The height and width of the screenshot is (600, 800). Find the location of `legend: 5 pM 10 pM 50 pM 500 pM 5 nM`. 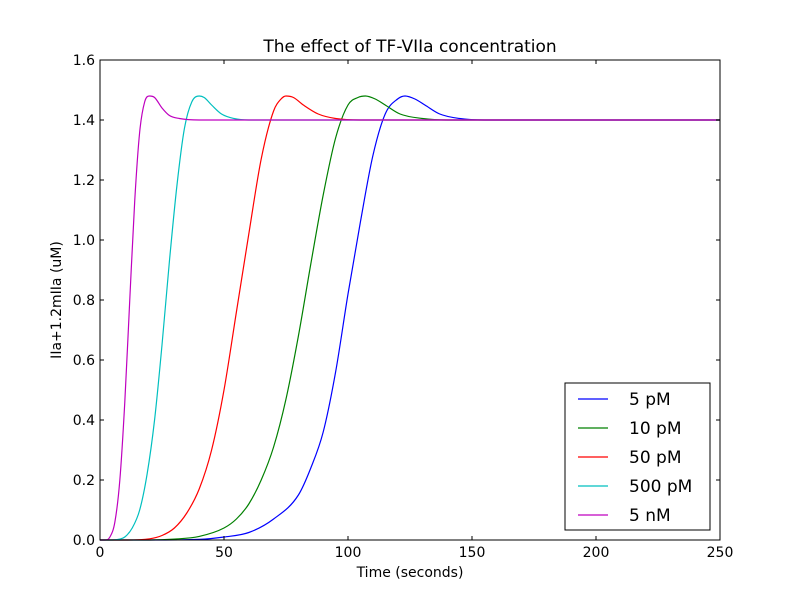

legend: 5 pM 10 pM 50 pM 500 pM 5 nM is located at coordinates (637, 456).